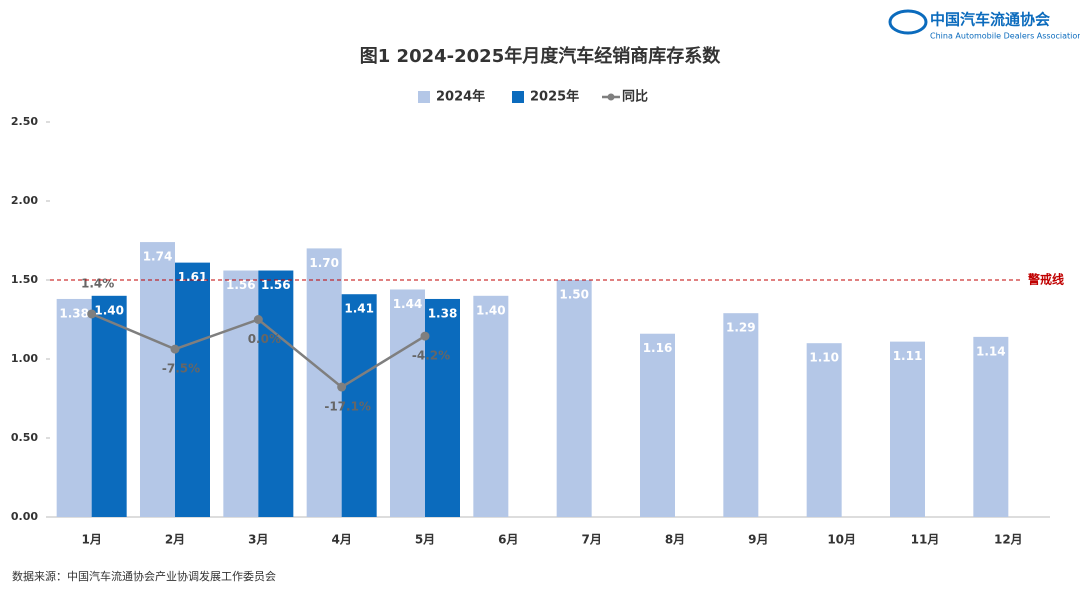 The image size is (1080, 590). I want to click on chart-title: 图1 2024-2025年月度汽车经销商库存系数, so click(540, 56).